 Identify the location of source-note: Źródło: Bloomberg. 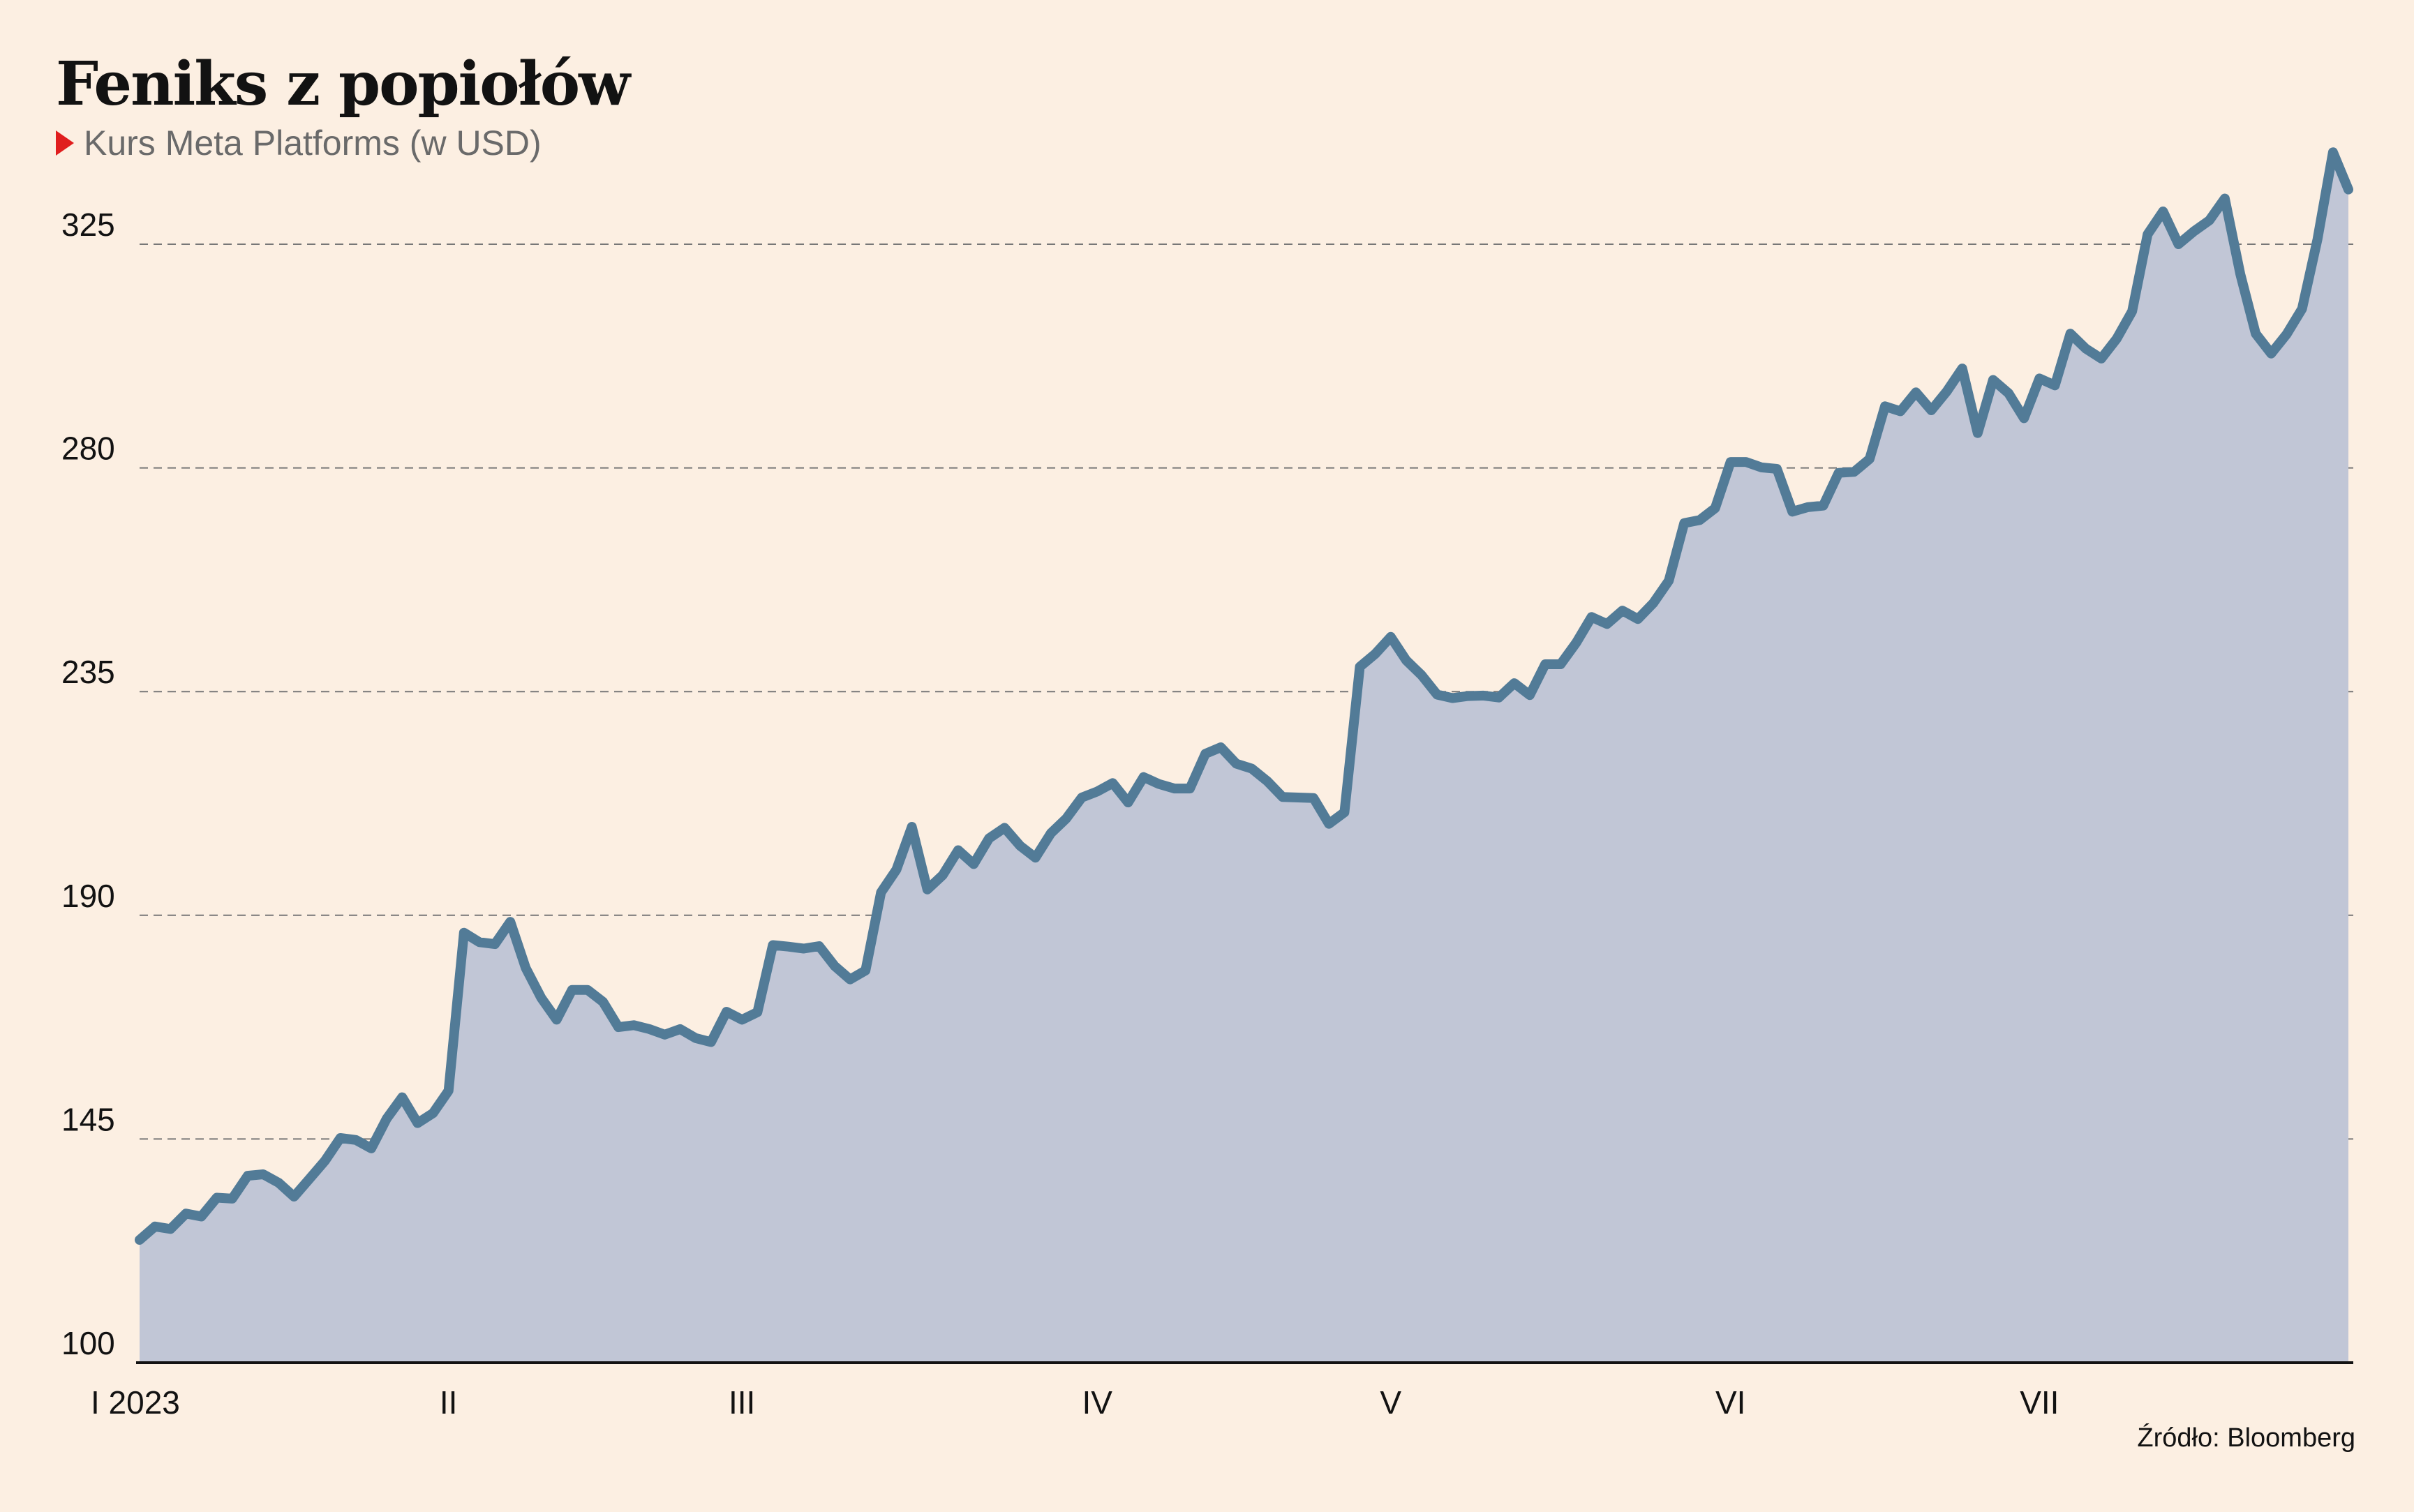
(2246, 1438).